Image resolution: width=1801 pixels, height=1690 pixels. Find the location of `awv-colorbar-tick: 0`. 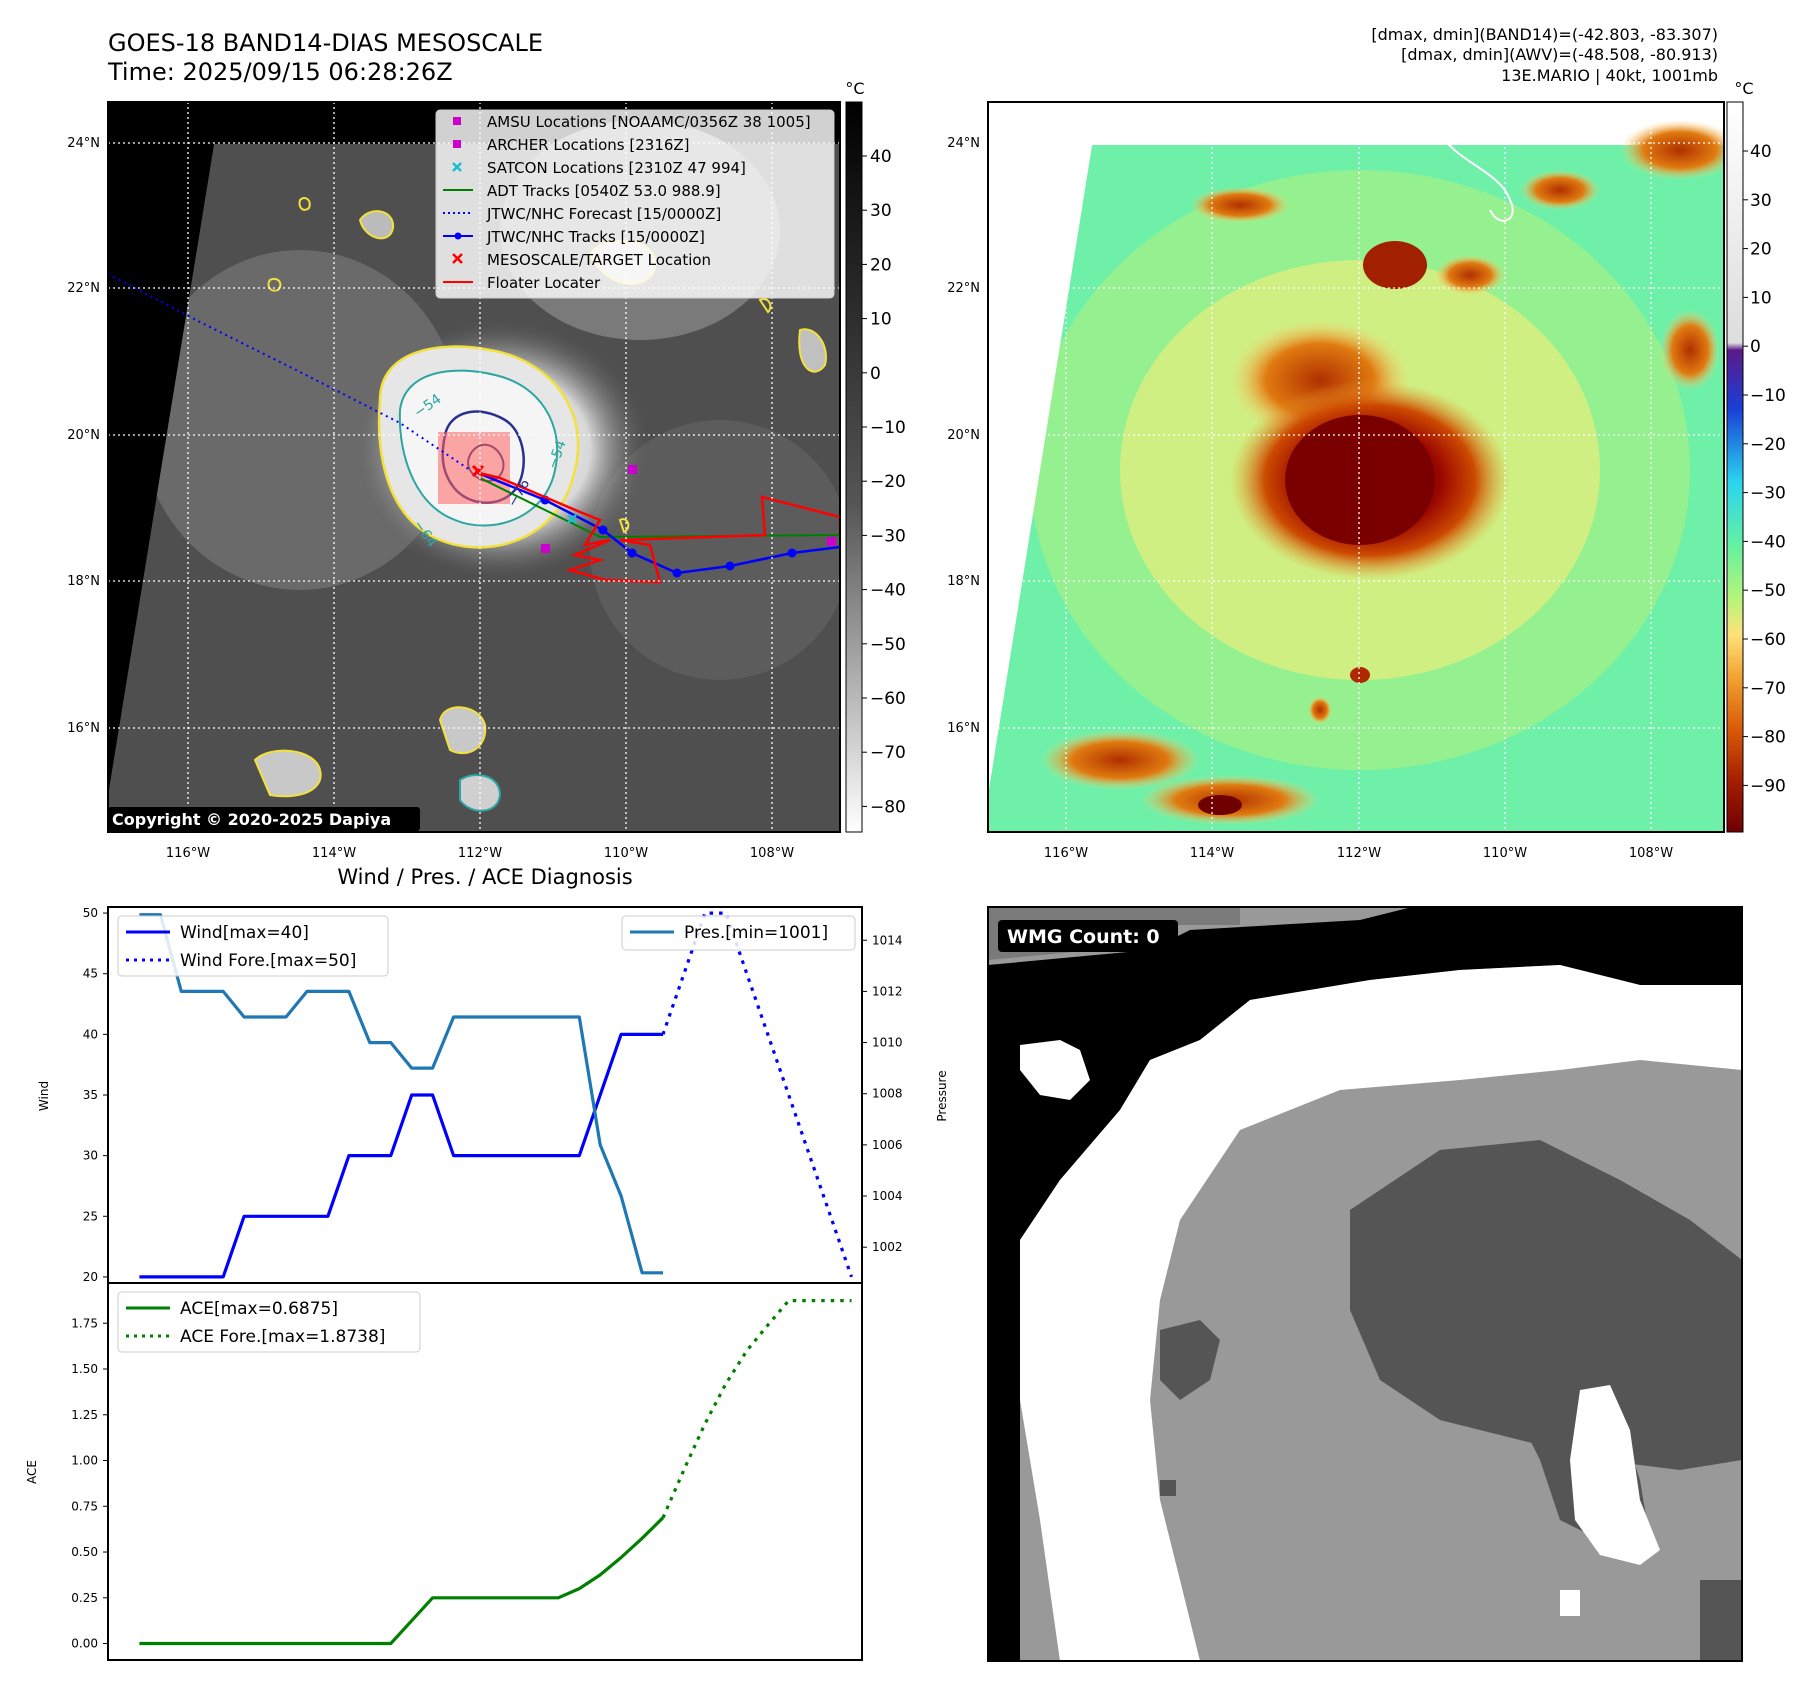

awv-colorbar-tick: 0 is located at coordinates (1755, 347).